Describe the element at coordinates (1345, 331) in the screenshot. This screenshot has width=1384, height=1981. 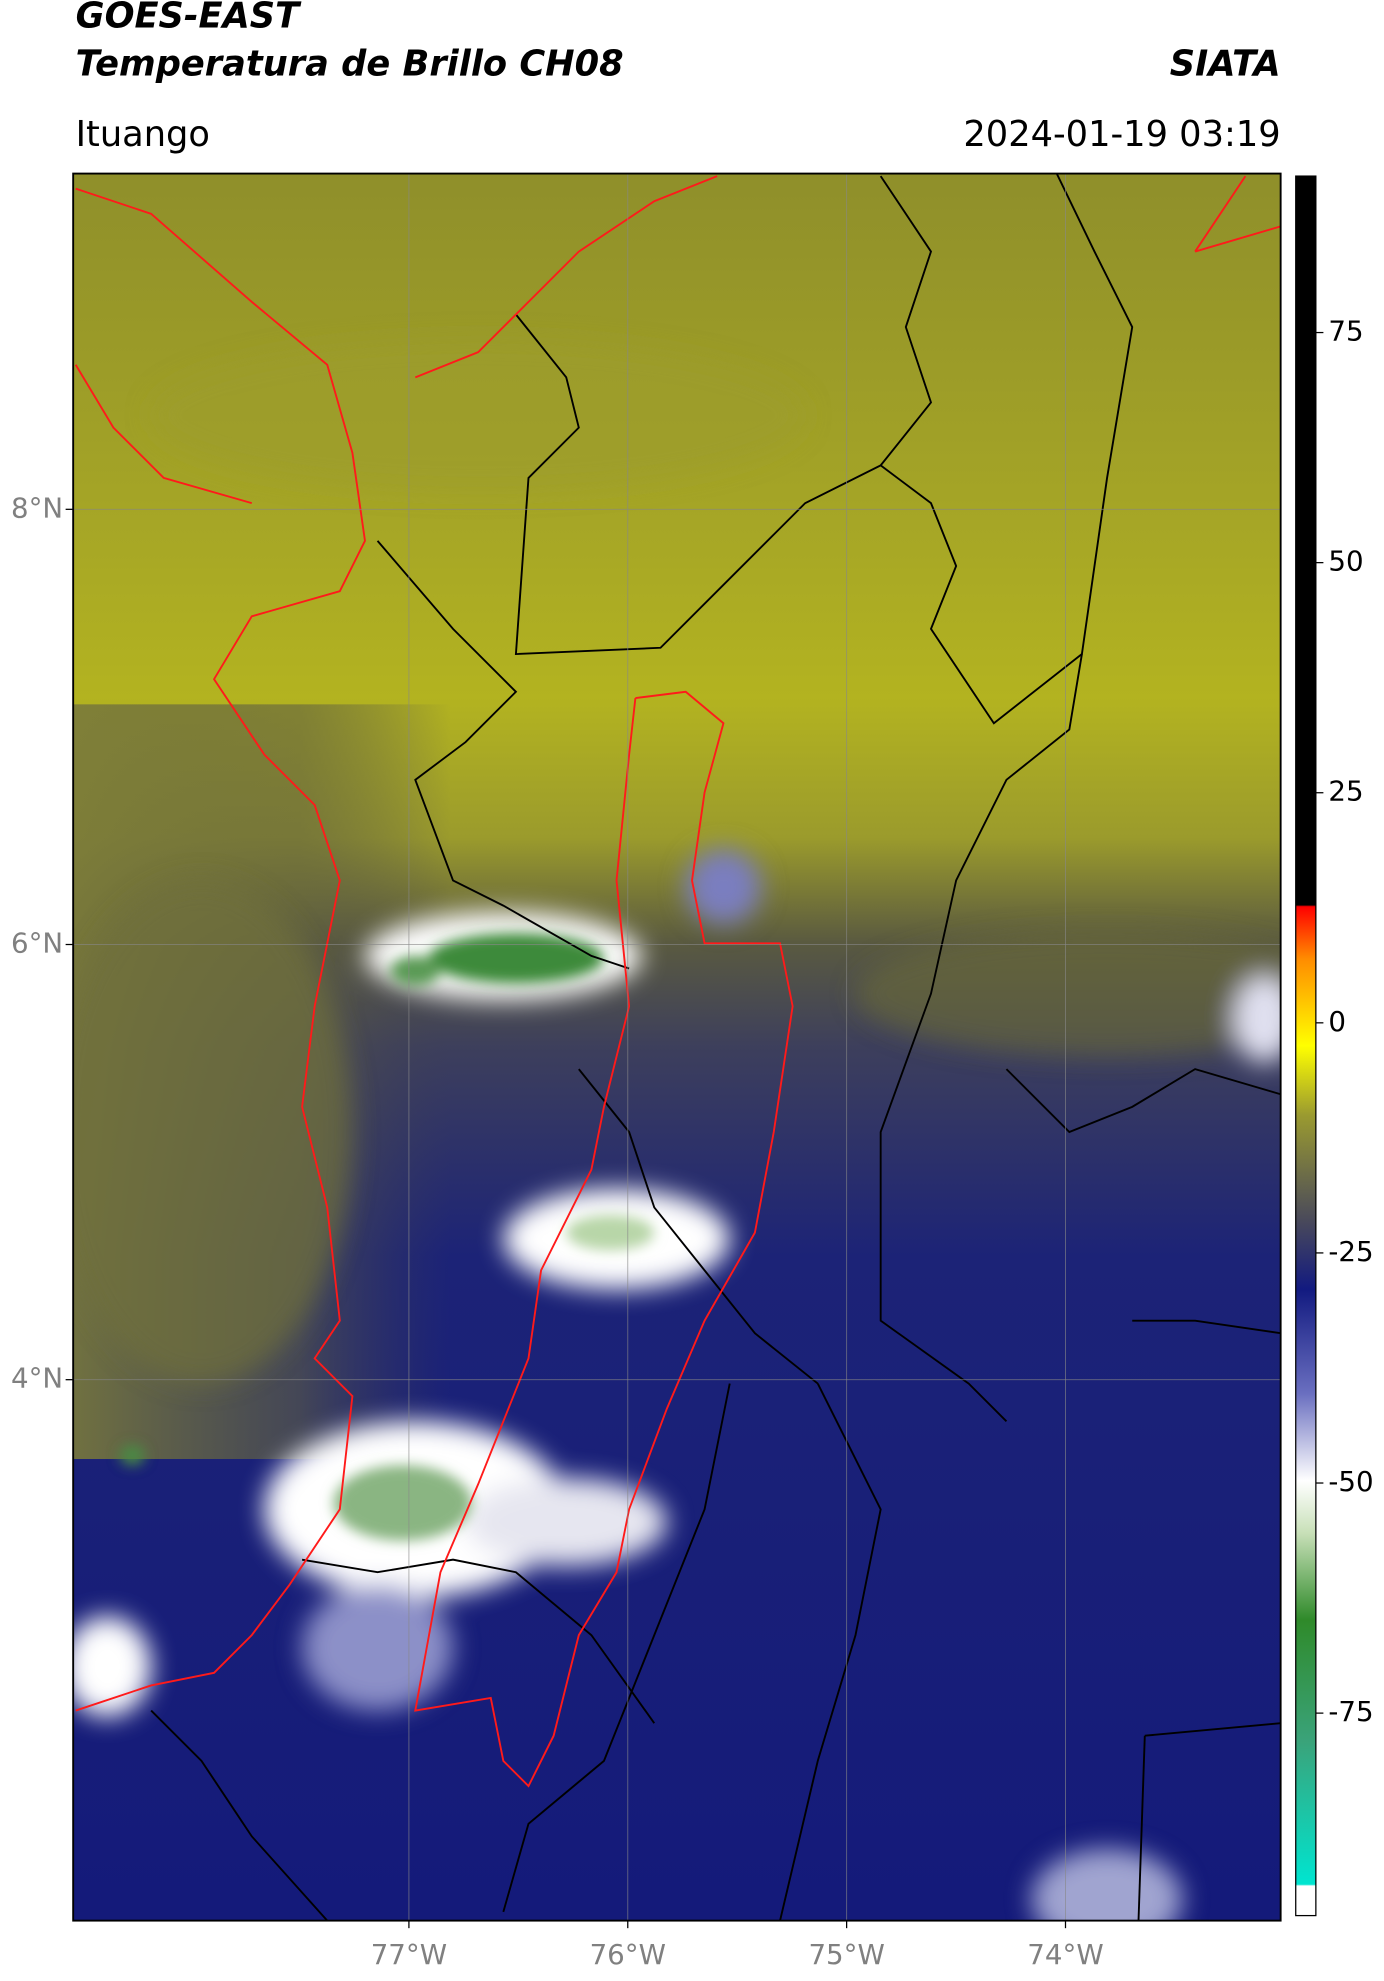
I see `colorbar-tick-label: 75` at that location.